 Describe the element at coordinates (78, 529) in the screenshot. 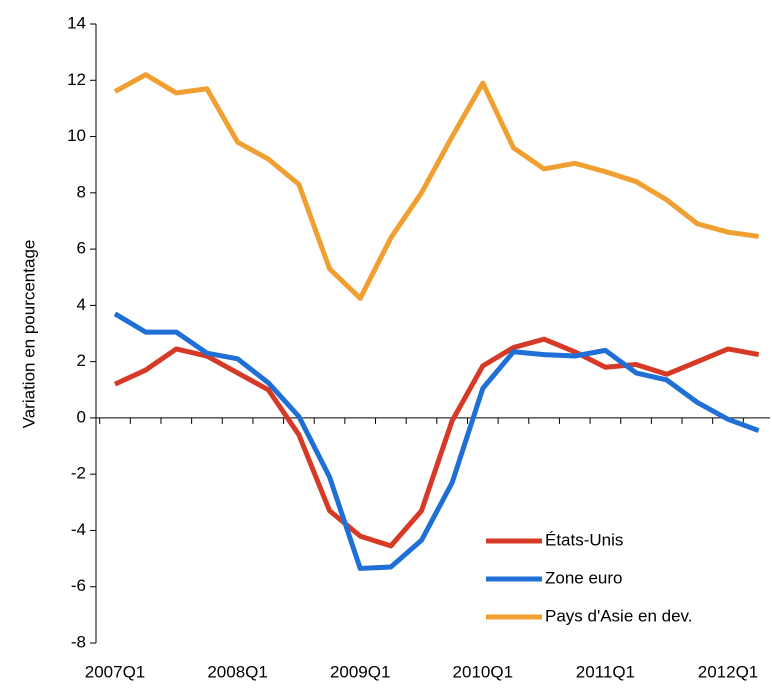

I see `y-tick-label: -4` at that location.